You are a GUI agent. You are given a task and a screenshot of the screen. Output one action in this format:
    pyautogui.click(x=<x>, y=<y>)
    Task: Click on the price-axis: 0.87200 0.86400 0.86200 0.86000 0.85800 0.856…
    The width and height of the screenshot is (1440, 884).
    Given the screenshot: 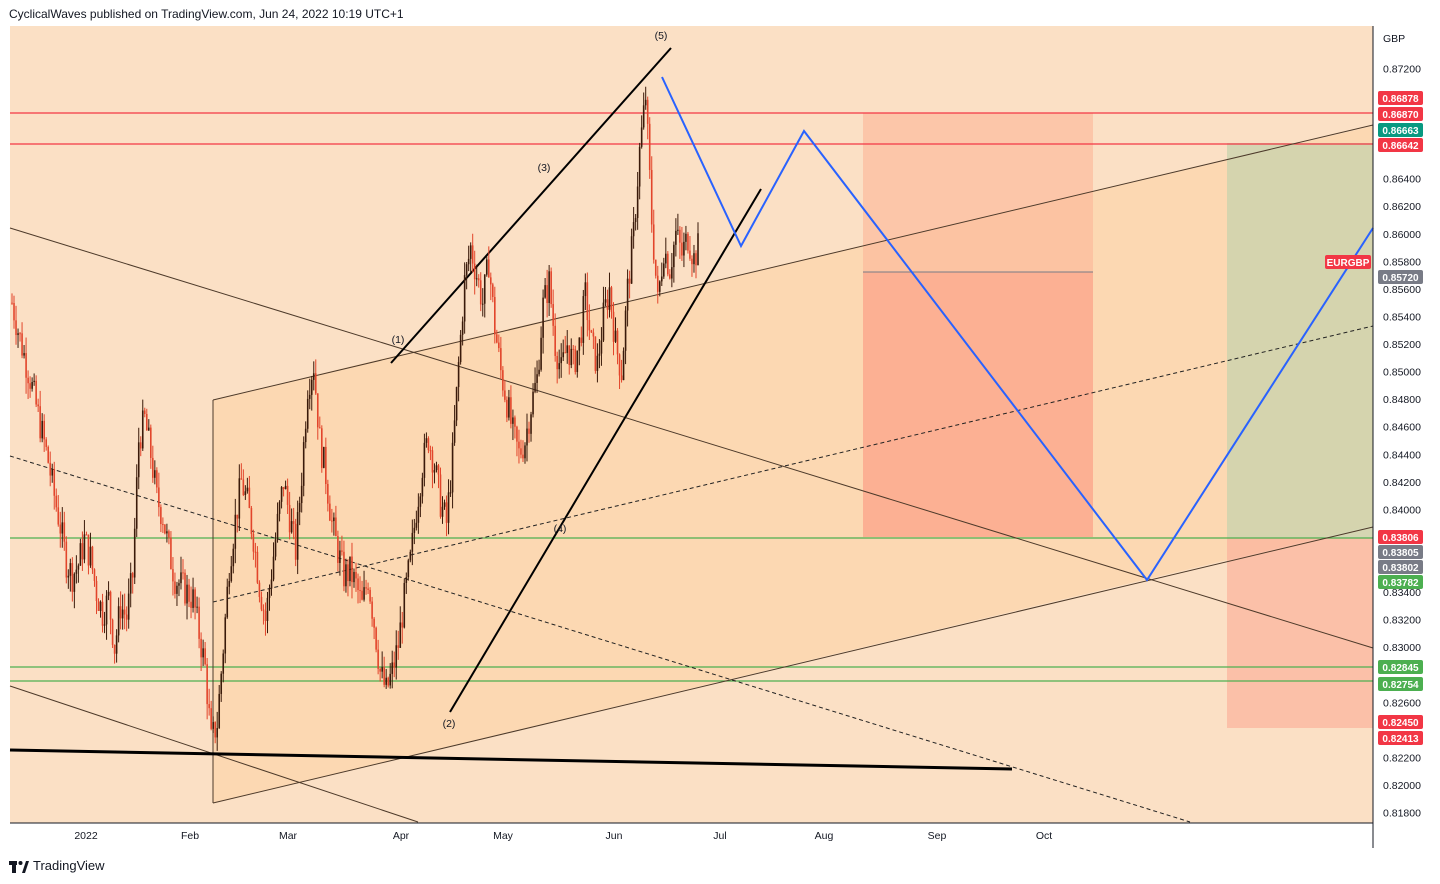 What is the action you would take?
    pyautogui.click(x=1402, y=441)
    